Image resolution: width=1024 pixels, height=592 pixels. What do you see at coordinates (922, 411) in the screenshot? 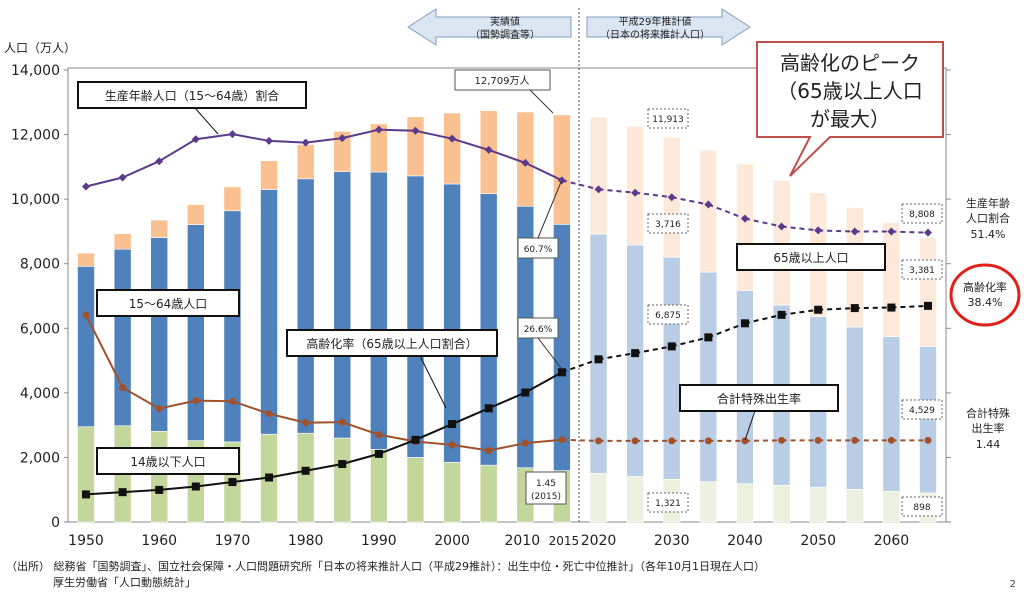
I see `working-2065-value: 4,529` at bounding box center [922, 411].